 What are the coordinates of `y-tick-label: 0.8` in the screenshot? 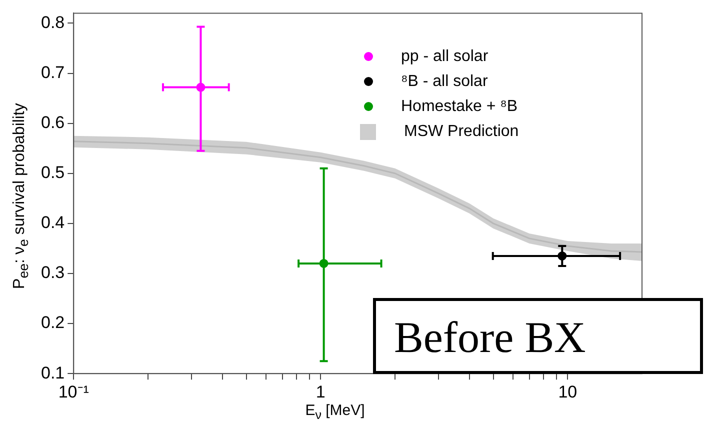 It's located at (52, 22).